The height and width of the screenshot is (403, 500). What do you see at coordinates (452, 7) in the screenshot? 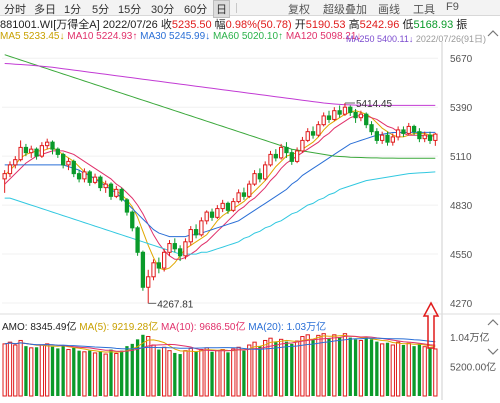
I see `f9-button: F9` at bounding box center [452, 7].